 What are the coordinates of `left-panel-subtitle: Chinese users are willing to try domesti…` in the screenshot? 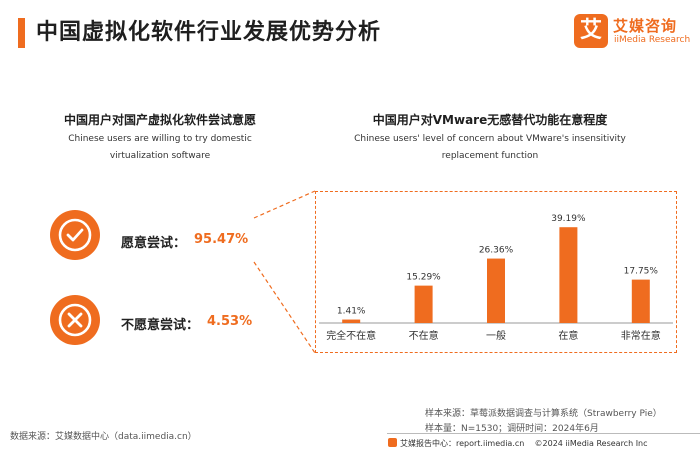 It's located at (160, 147).